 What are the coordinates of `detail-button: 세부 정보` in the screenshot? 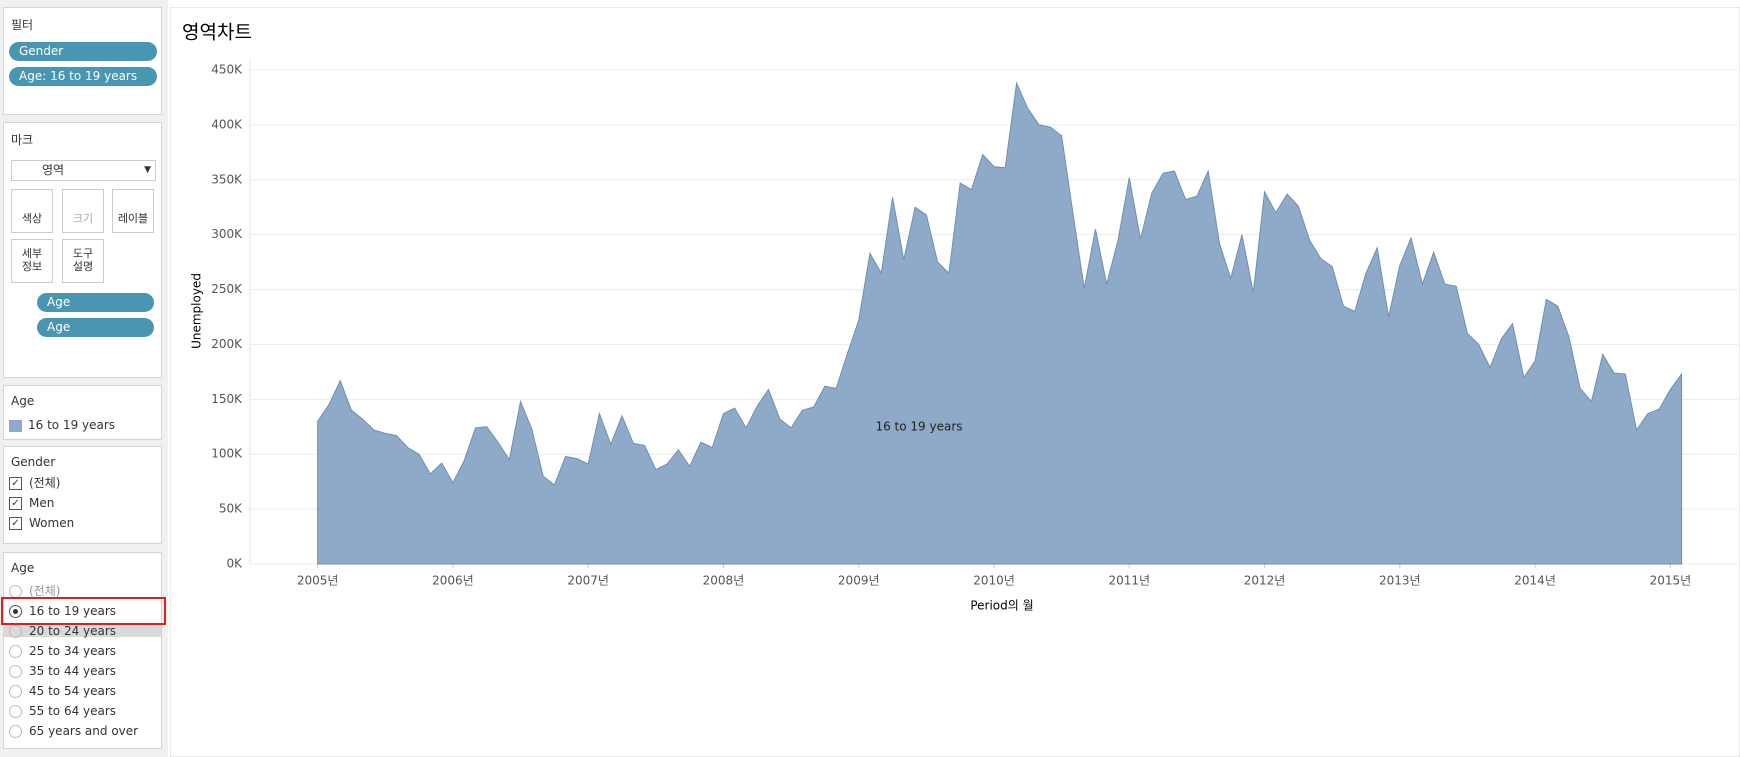 It's located at (32, 261).